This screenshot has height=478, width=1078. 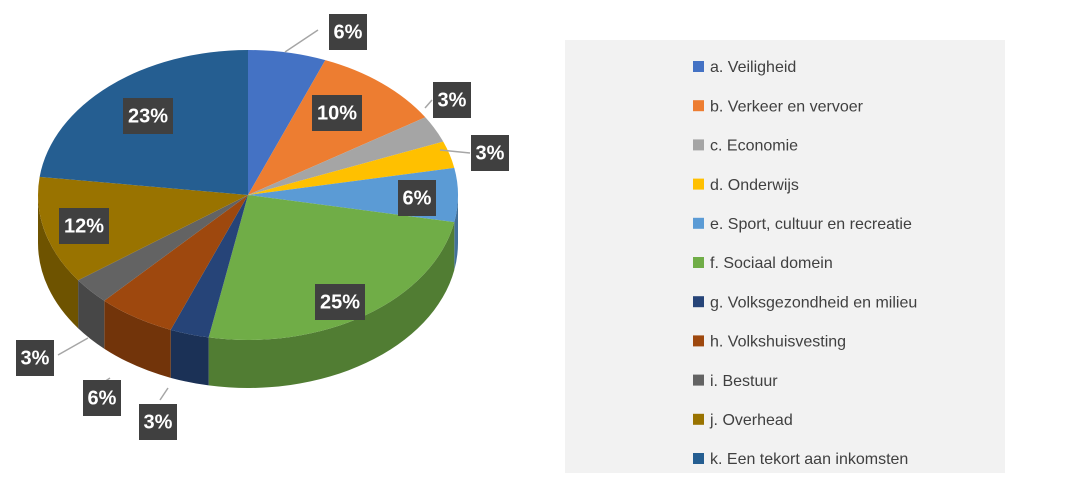 What do you see at coordinates (754, 185) in the screenshot?
I see `legend-label: d. Onderwijs` at bounding box center [754, 185].